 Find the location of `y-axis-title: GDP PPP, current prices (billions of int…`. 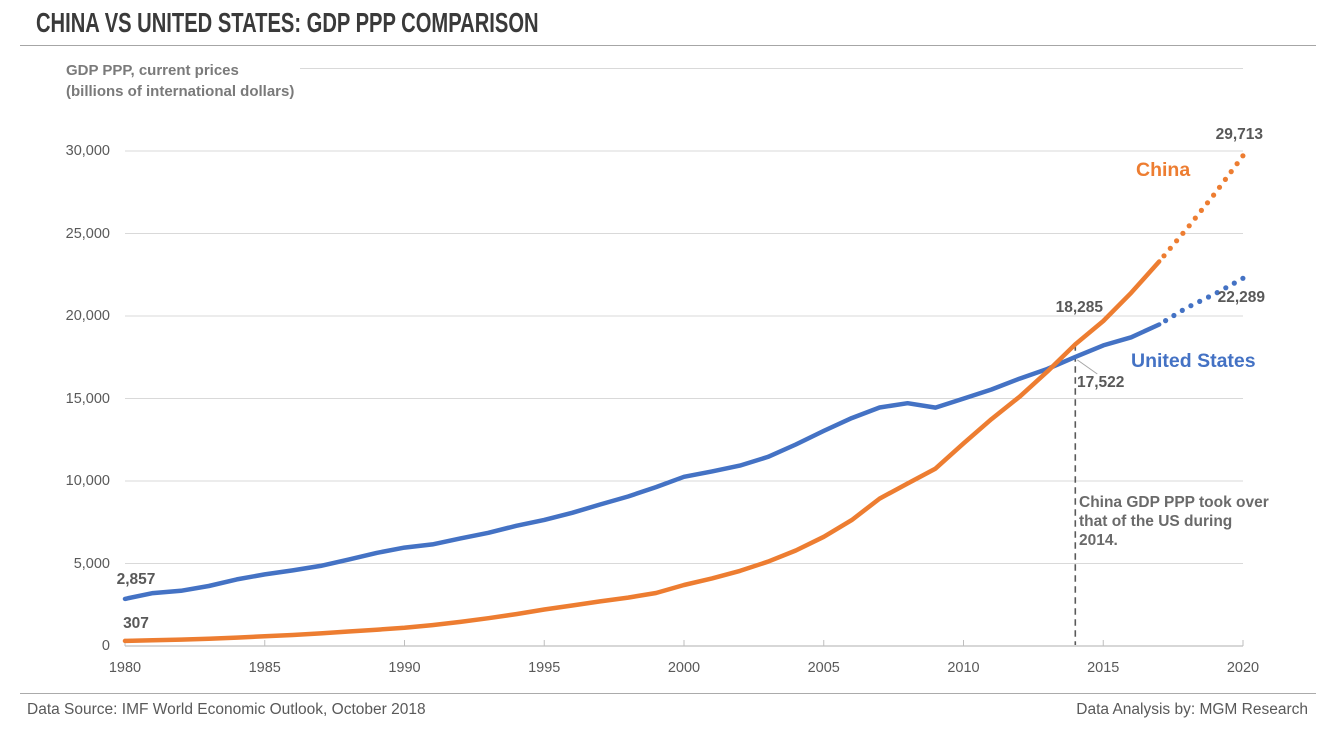

y-axis-title: GDP PPP, current prices (billions of int… is located at coordinates (183, 81).